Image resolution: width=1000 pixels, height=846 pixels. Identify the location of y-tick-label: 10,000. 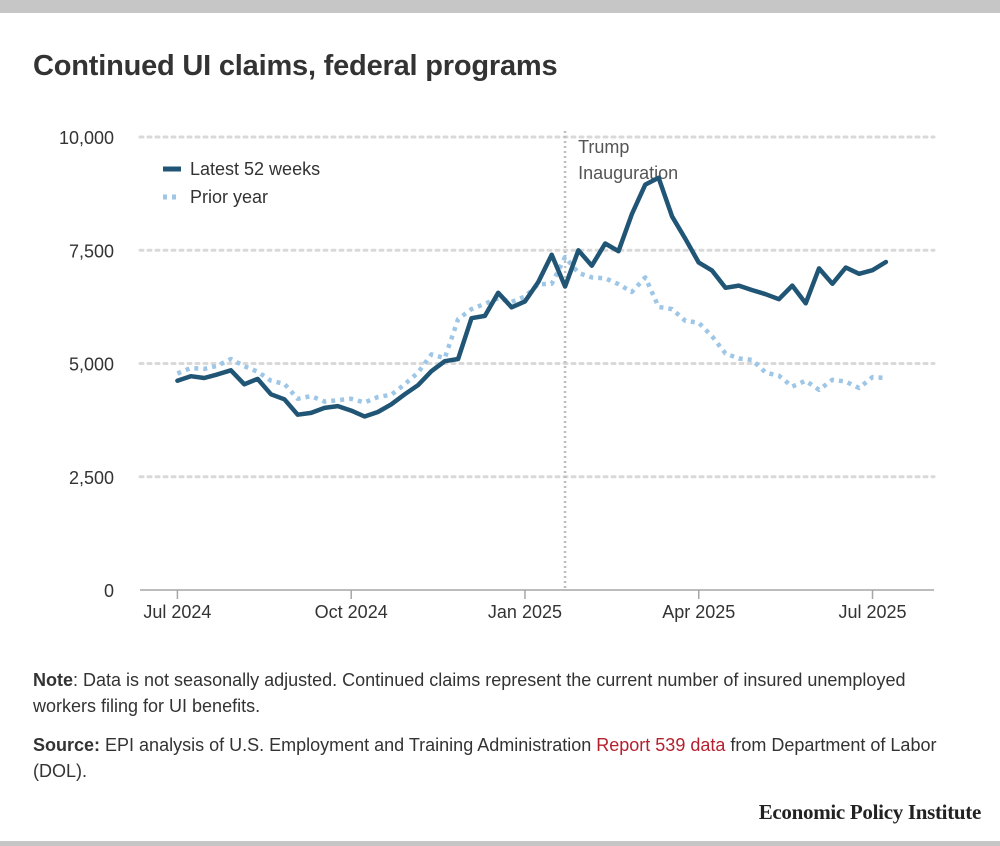
(86, 138).